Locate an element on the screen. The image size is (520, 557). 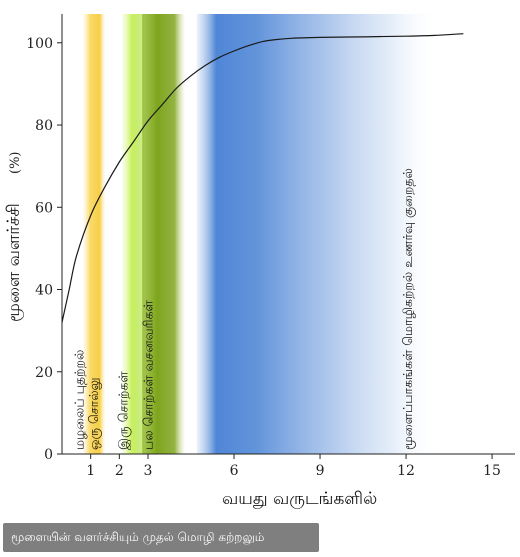
x-ticks: 1 2 3 6 9 12 15 is located at coordinates (293, 466).